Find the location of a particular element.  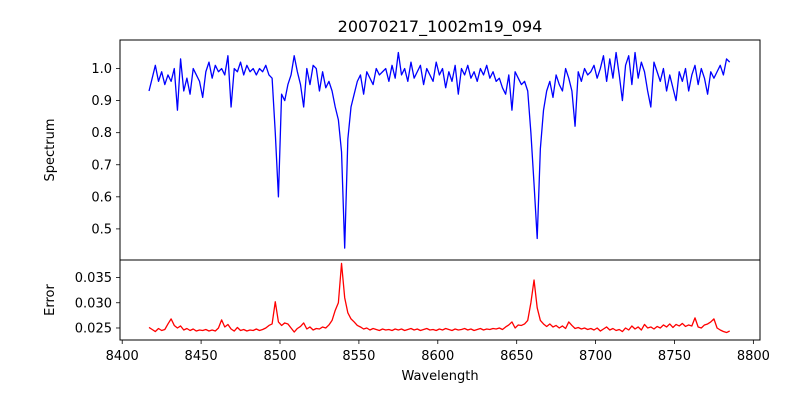

x-tick-label: 8800 is located at coordinates (753, 356).